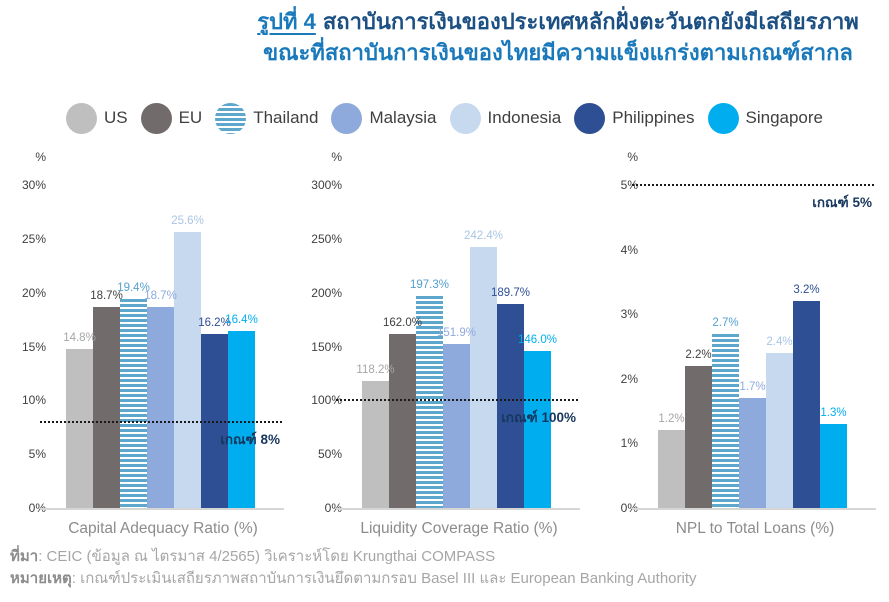  I want to click on bar-value-indonesia: 242.4%, so click(483, 236).